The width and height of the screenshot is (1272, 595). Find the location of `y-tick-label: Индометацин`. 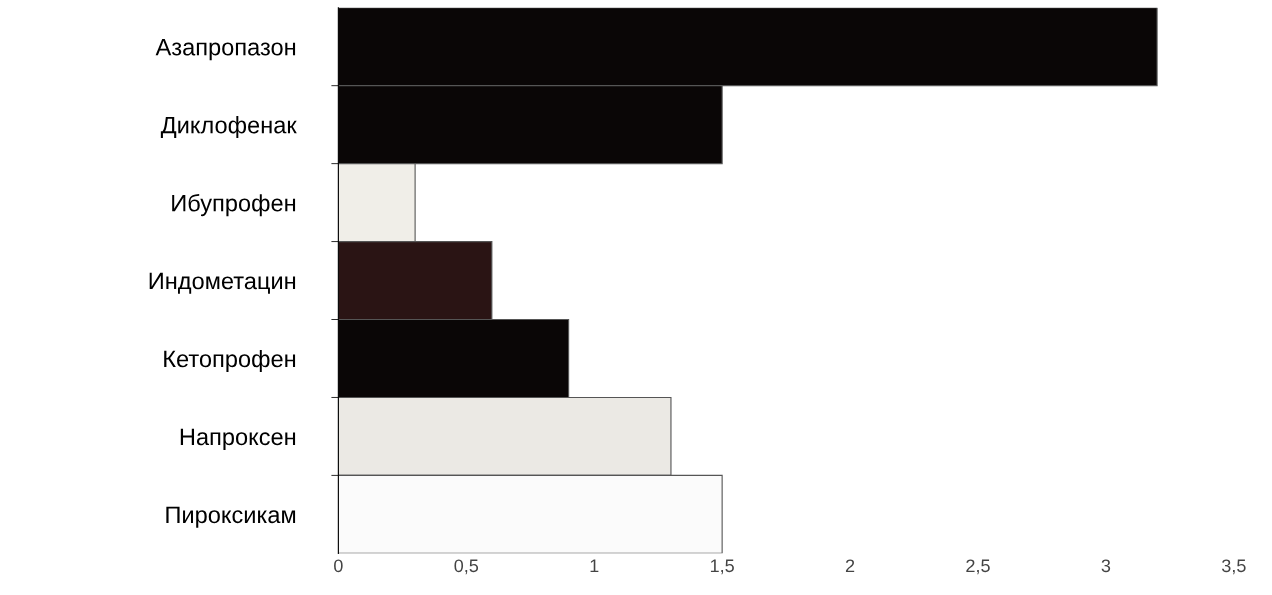

y-tick-label: Индометацин is located at coordinates (222, 283).